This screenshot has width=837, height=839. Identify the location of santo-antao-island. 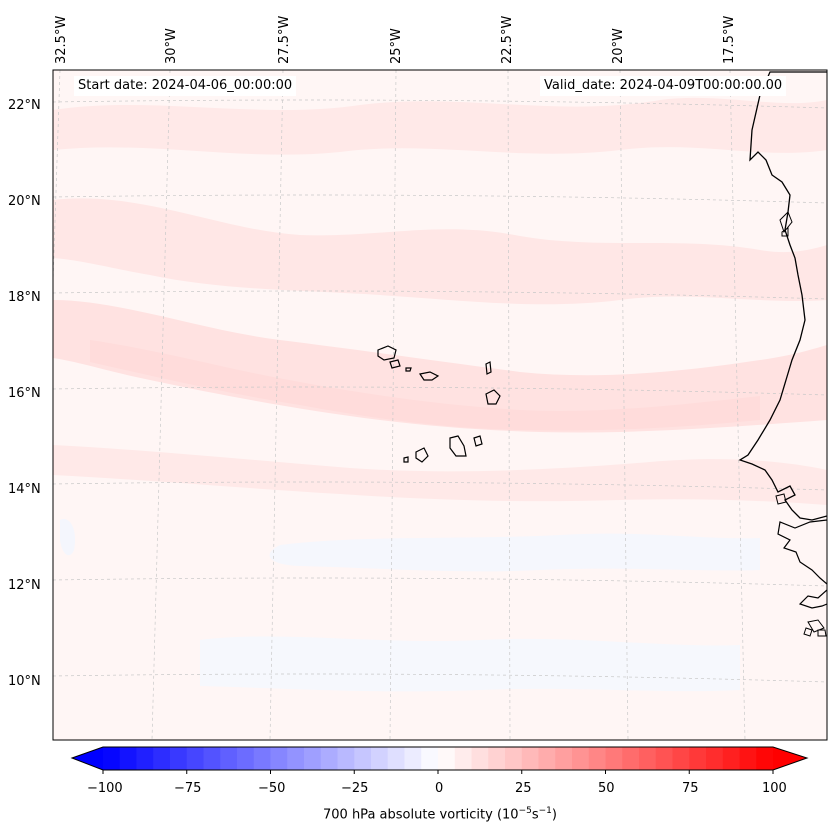
(387, 353).